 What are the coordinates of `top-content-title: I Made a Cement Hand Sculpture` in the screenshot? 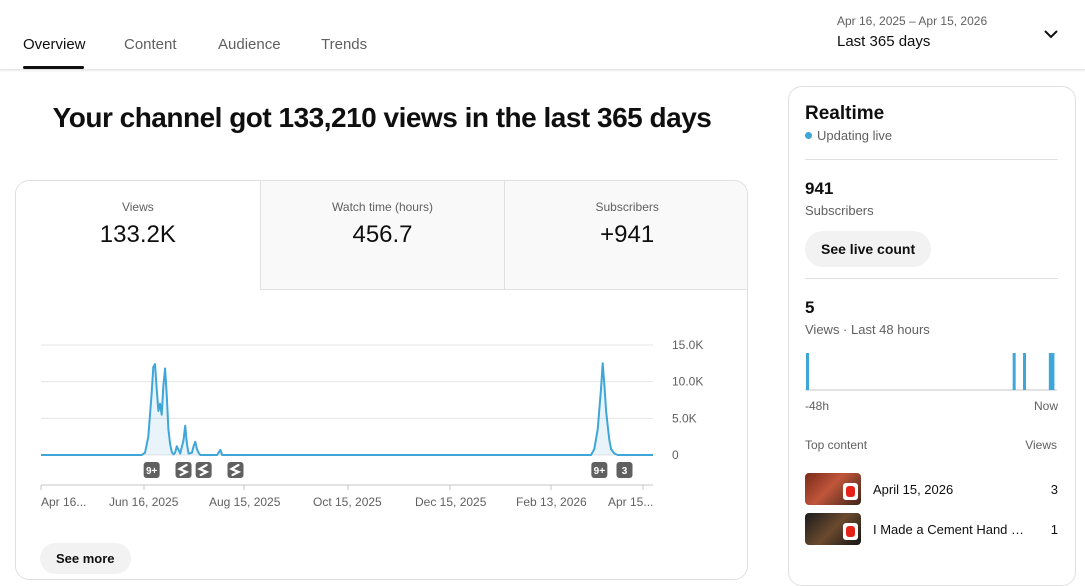 It's located at (950, 529).